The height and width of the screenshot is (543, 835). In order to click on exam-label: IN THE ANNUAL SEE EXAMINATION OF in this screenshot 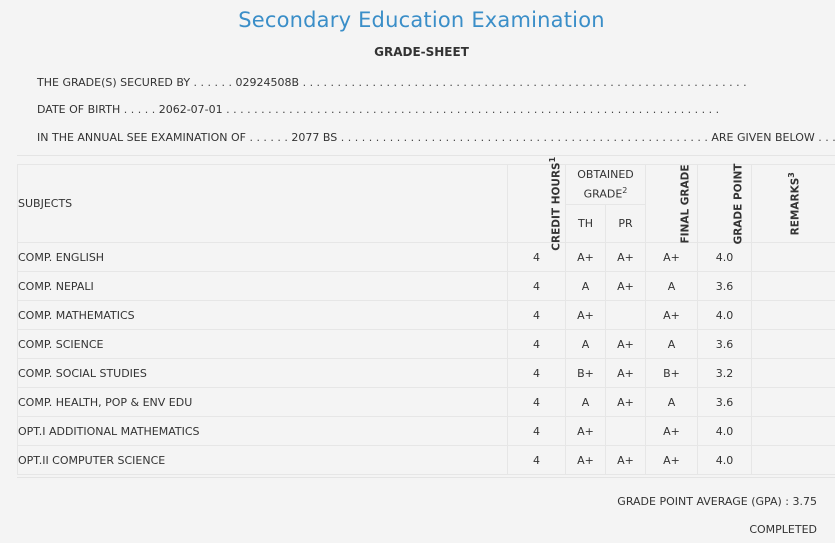, I will do `click(141, 137)`.